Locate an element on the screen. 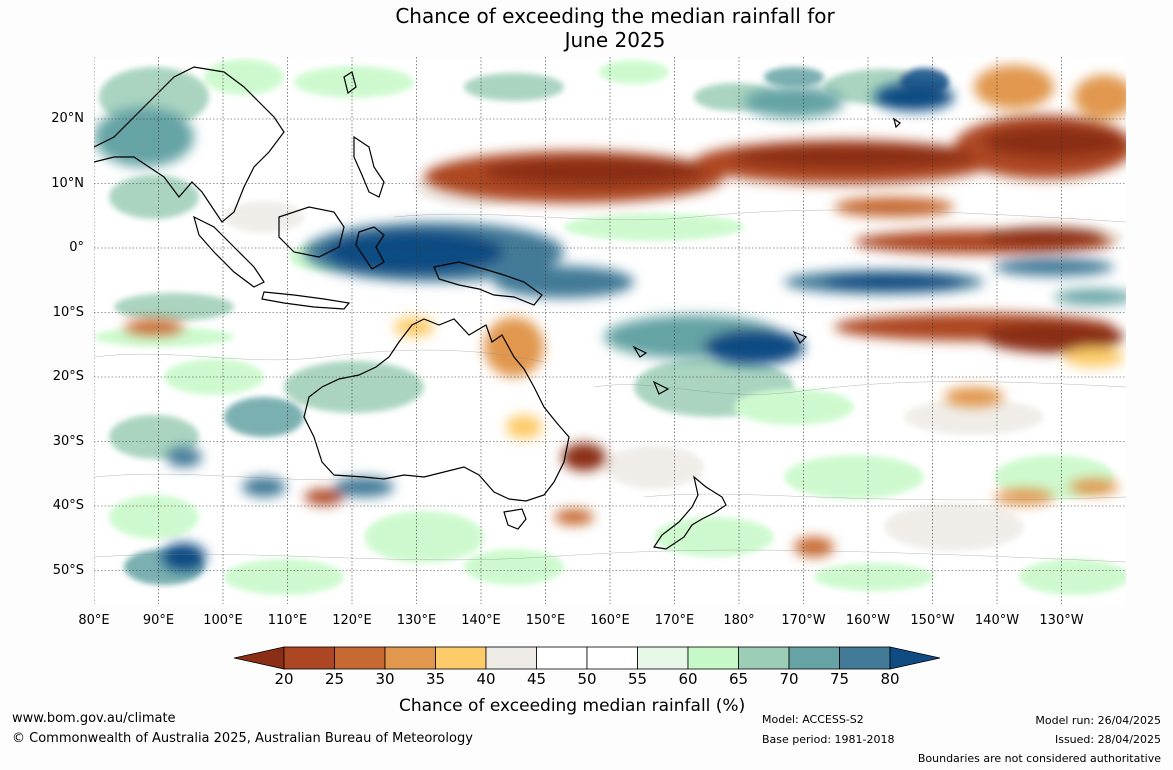  colorbar-tick-label: 20 is located at coordinates (284, 679).